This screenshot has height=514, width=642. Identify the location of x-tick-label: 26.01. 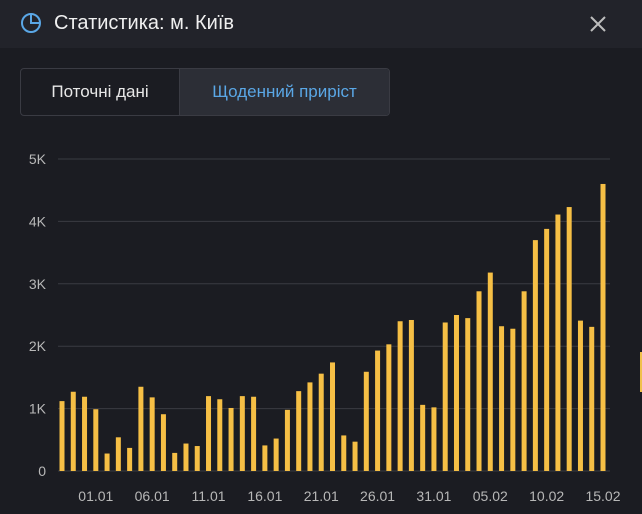
(377, 496).